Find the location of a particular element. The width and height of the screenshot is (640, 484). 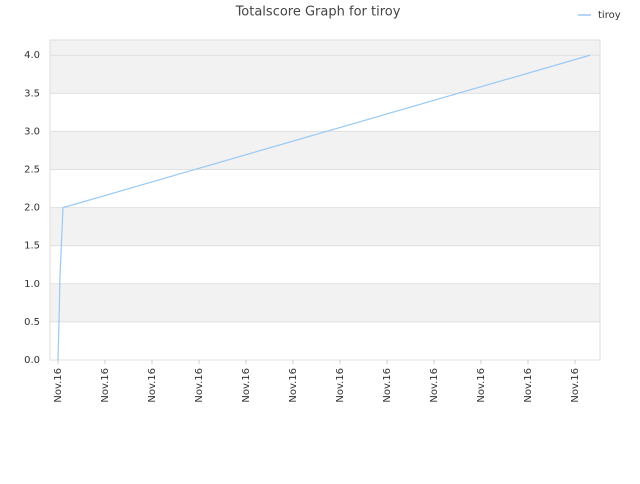

y-tick-label: 1.5 is located at coordinates (32, 246).